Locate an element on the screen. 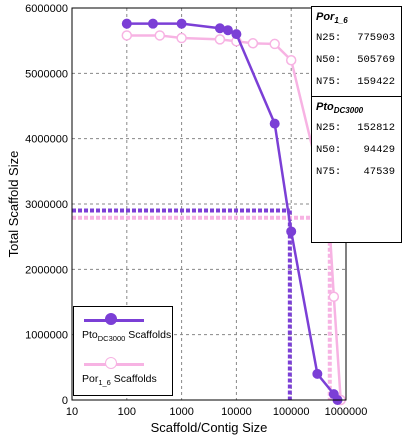  stats-row: N50: 94429 is located at coordinates (355, 150).